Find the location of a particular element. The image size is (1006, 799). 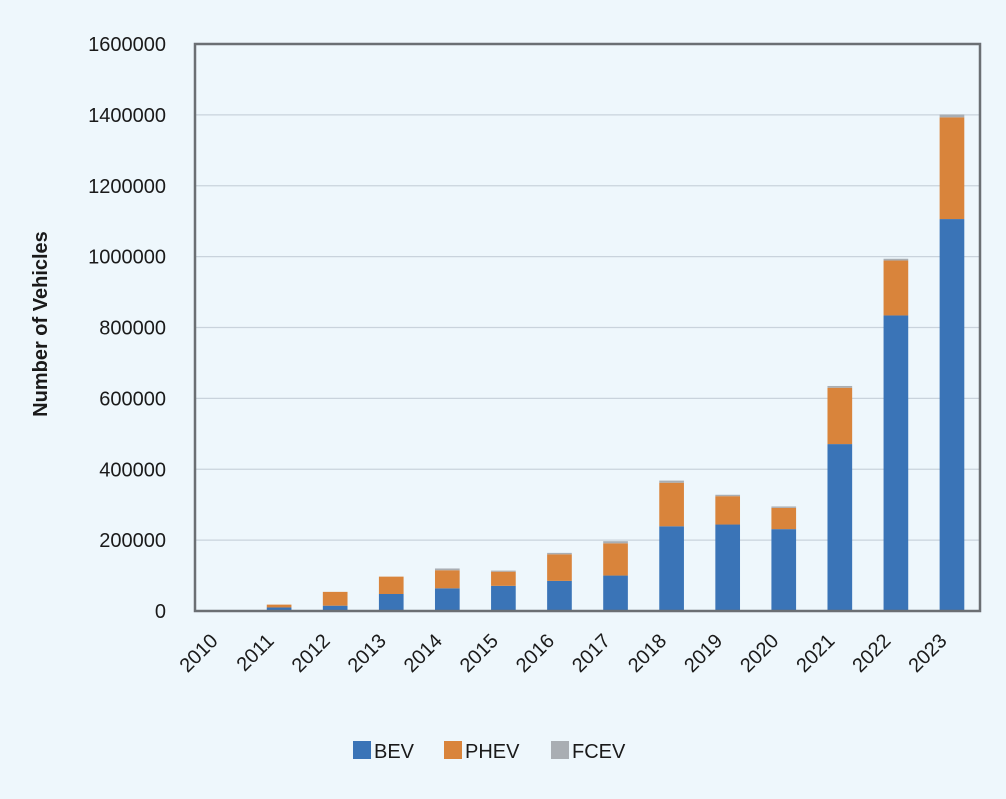

bar-bev-2017 is located at coordinates (615, 593).